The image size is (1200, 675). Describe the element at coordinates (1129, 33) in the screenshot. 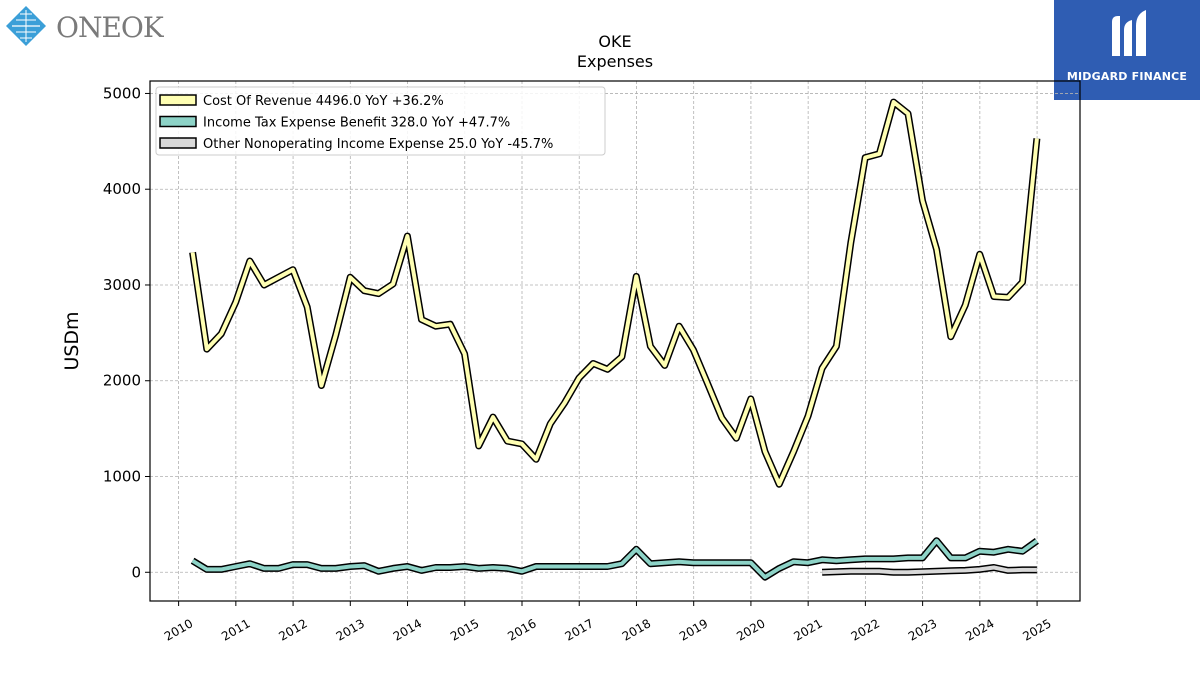

I see `midgard-emblem-icon` at that location.